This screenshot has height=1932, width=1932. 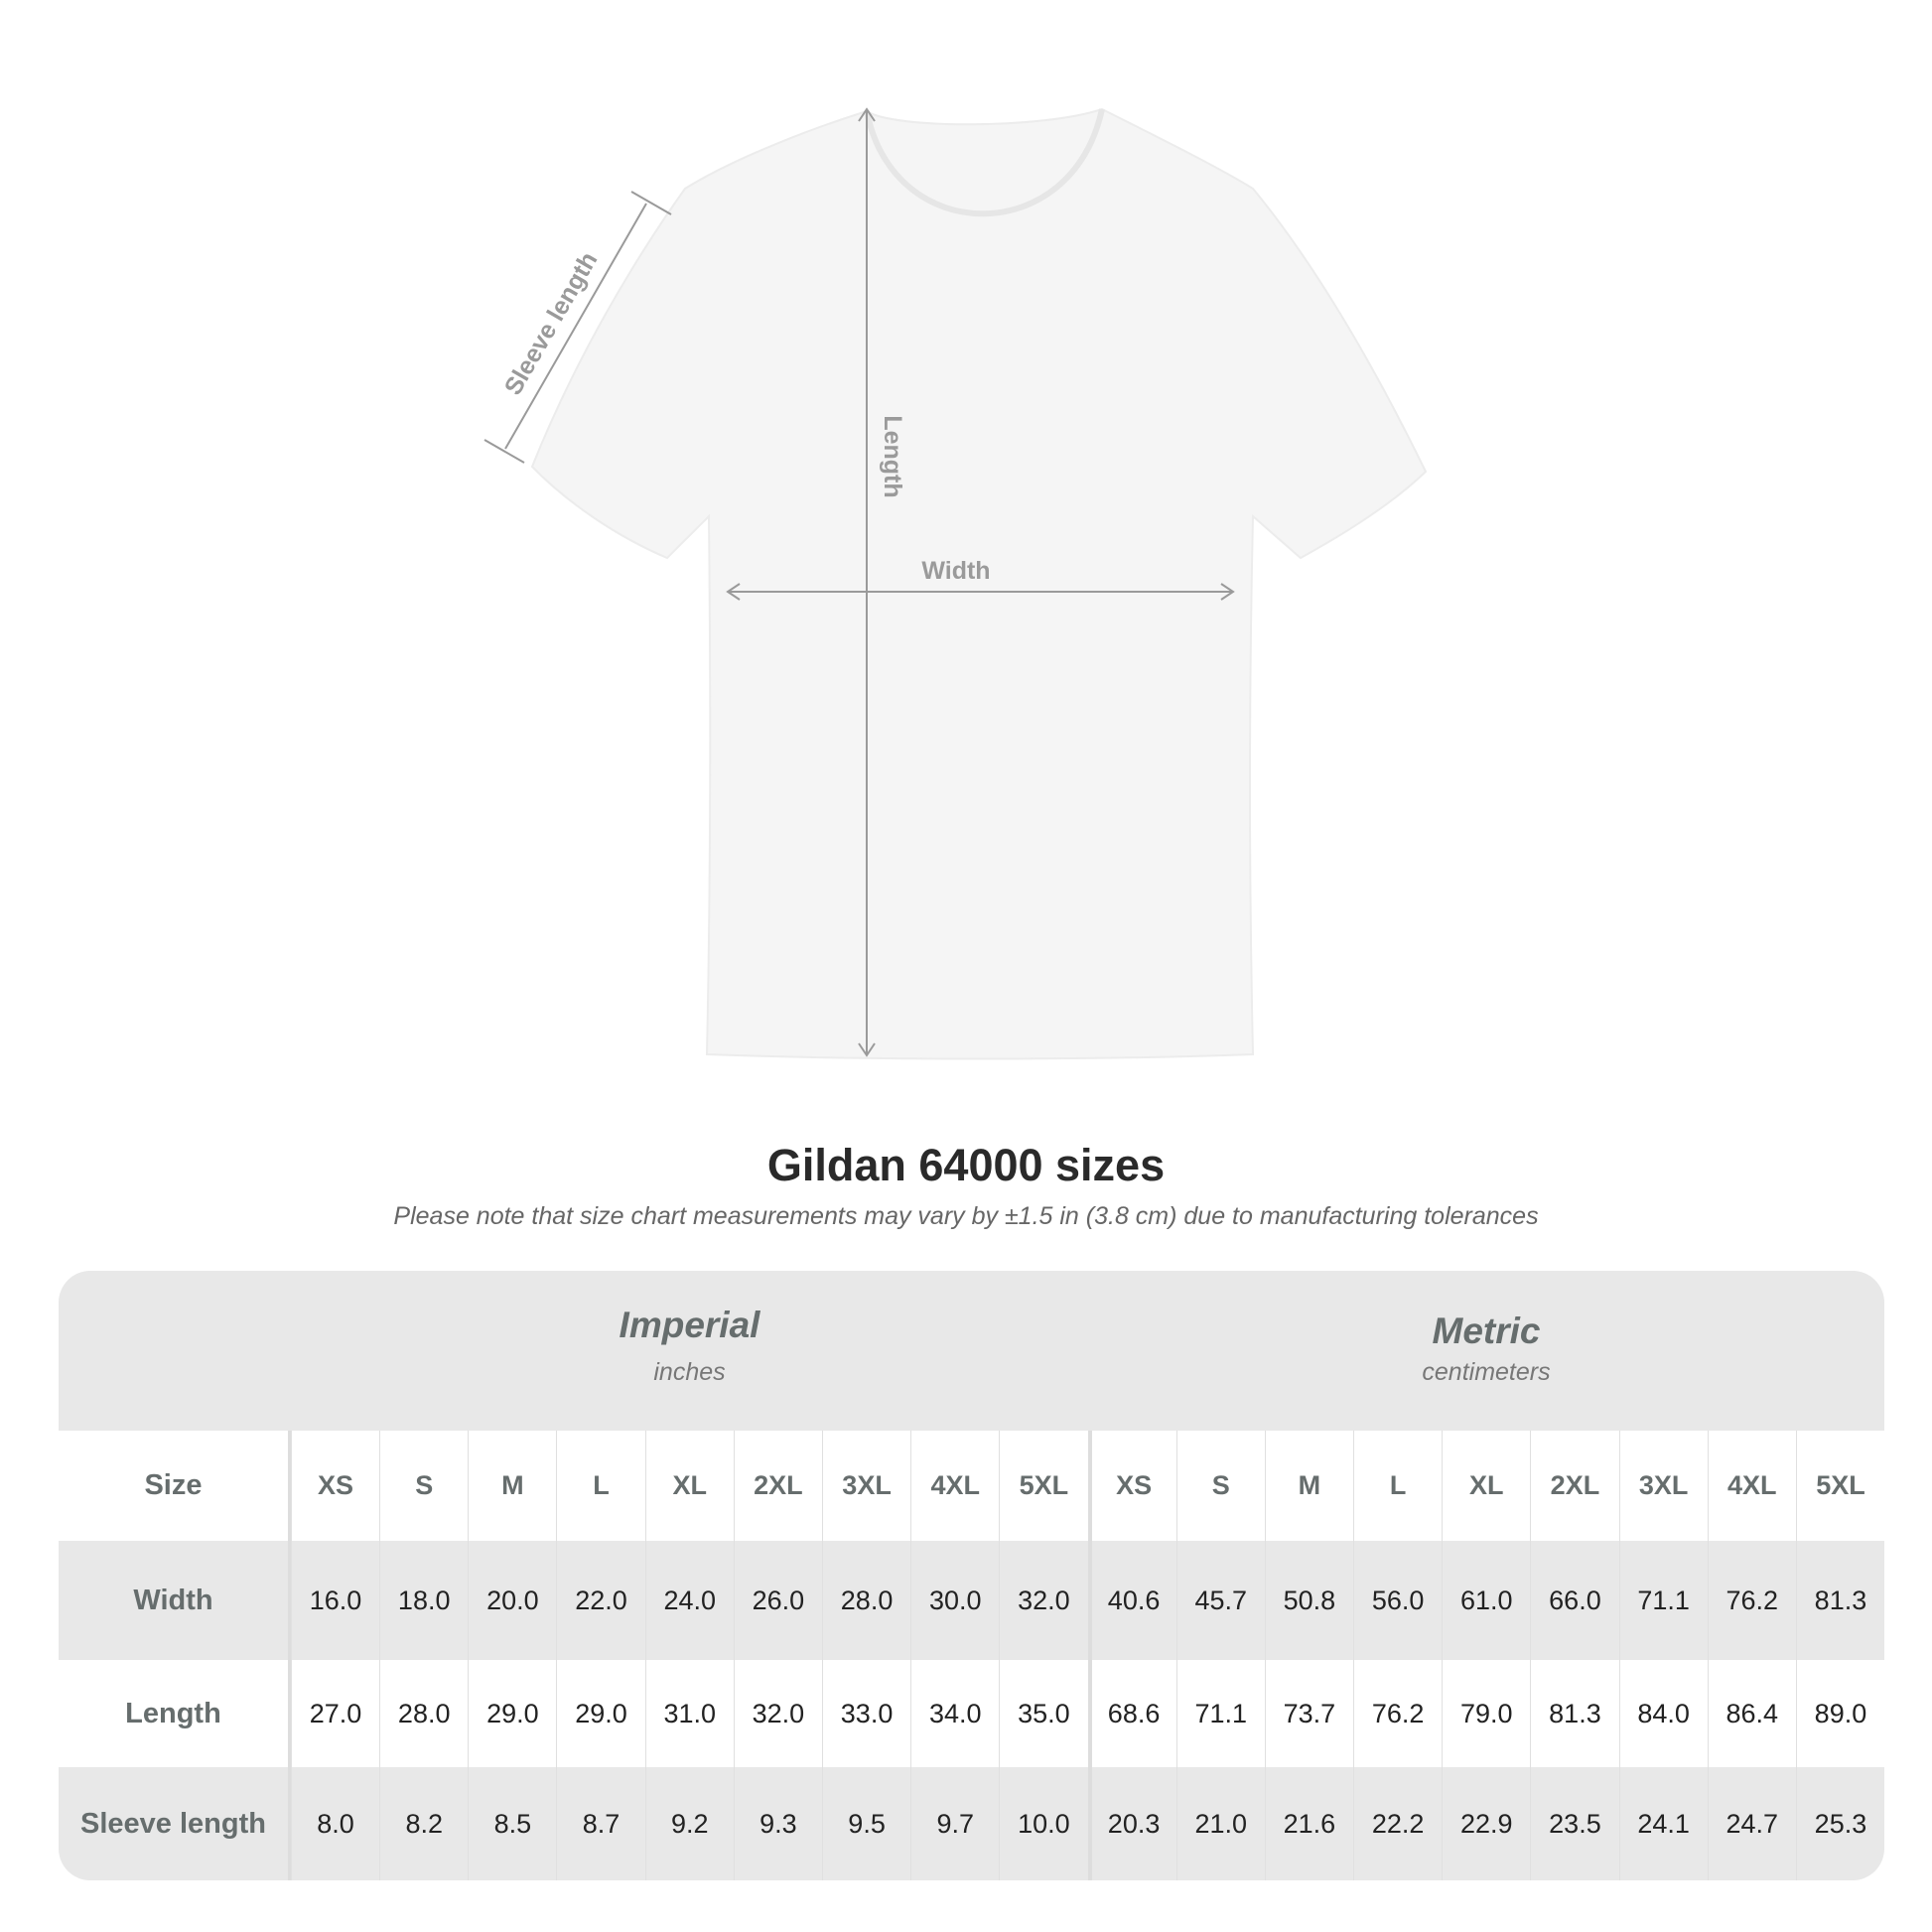 What do you see at coordinates (955, 1823) in the screenshot?
I see `imperial-value: 9.7` at bounding box center [955, 1823].